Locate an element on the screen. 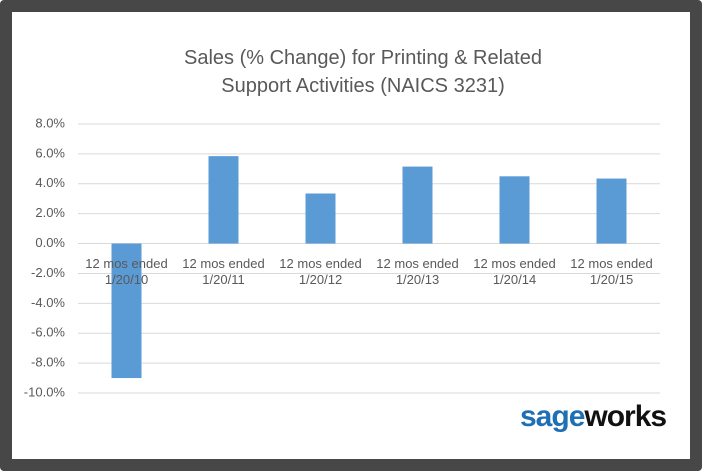 This screenshot has width=702, height=471. y-tick-label: 4.0% is located at coordinates (50, 182).